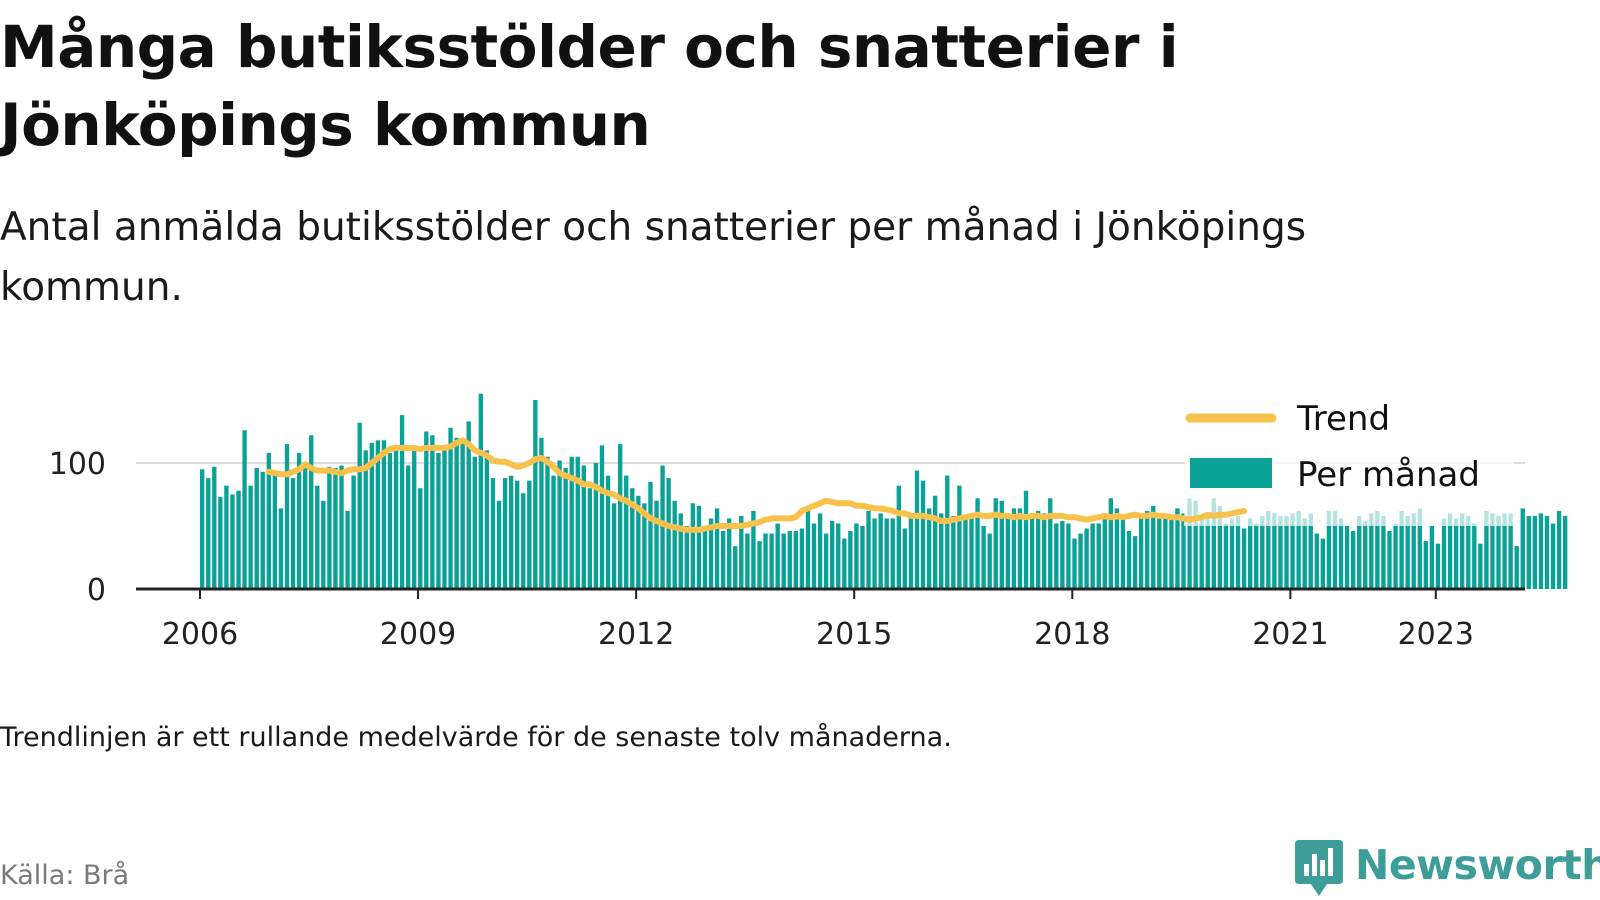 The height and width of the screenshot is (900, 1600). What do you see at coordinates (96, 590) in the screenshot?
I see `y-tick-label-0: 0` at bounding box center [96, 590].